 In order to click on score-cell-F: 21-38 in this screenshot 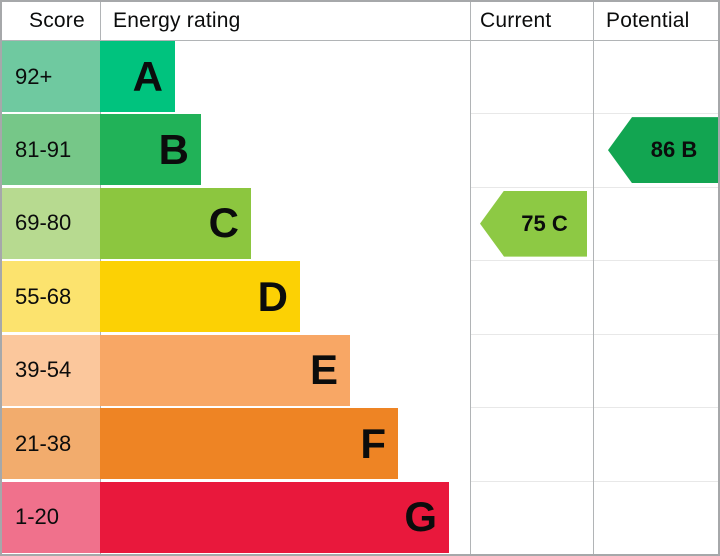, I will do `click(51, 444)`.